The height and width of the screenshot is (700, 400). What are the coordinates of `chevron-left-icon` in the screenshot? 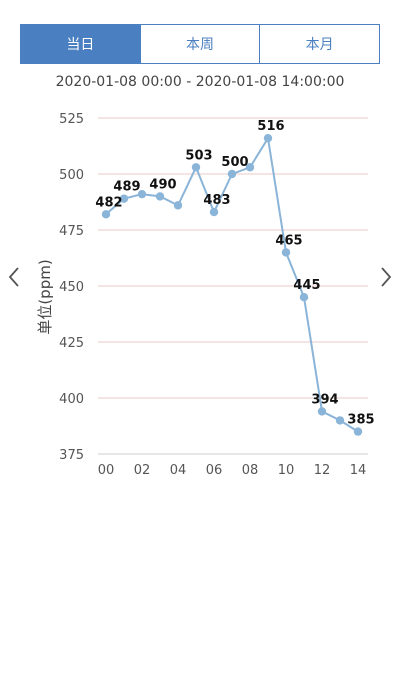 It's located at (13, 277).